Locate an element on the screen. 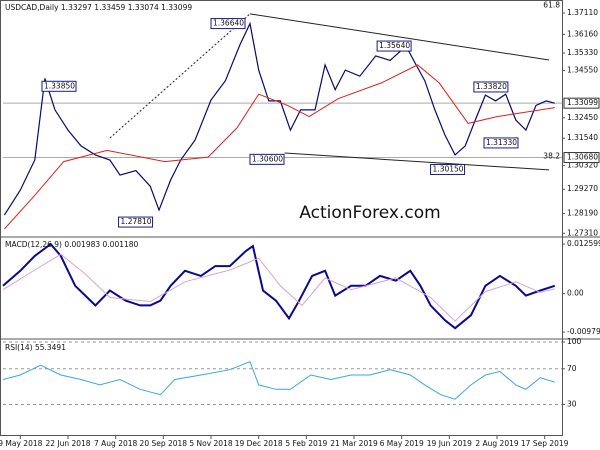  y-tick-label: 1.31540 is located at coordinates (582, 137).